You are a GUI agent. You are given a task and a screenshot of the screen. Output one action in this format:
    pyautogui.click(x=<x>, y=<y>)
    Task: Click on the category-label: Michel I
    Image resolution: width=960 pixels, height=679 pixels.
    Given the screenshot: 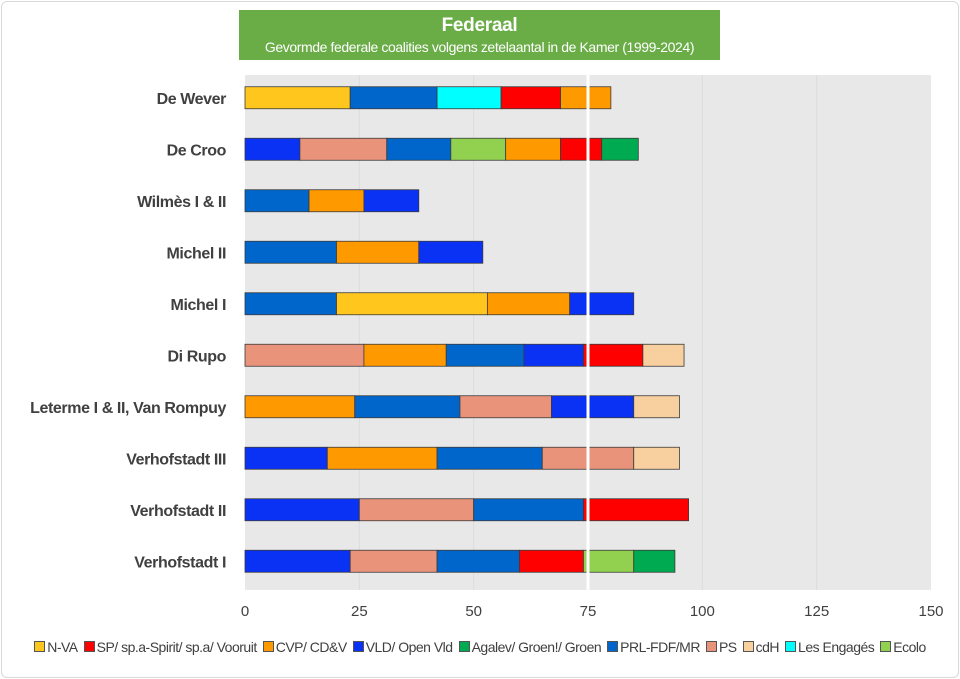 What is the action you would take?
    pyautogui.click(x=198, y=305)
    